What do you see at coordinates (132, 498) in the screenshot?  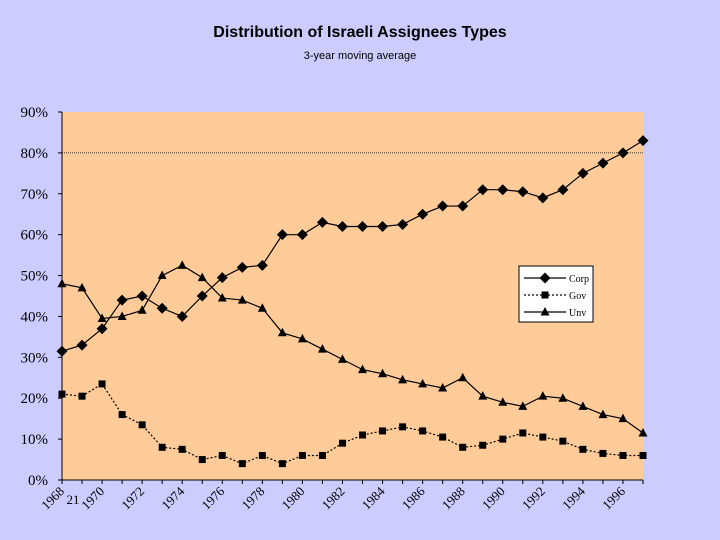 I see `x-tick-label: 1972` at bounding box center [132, 498].